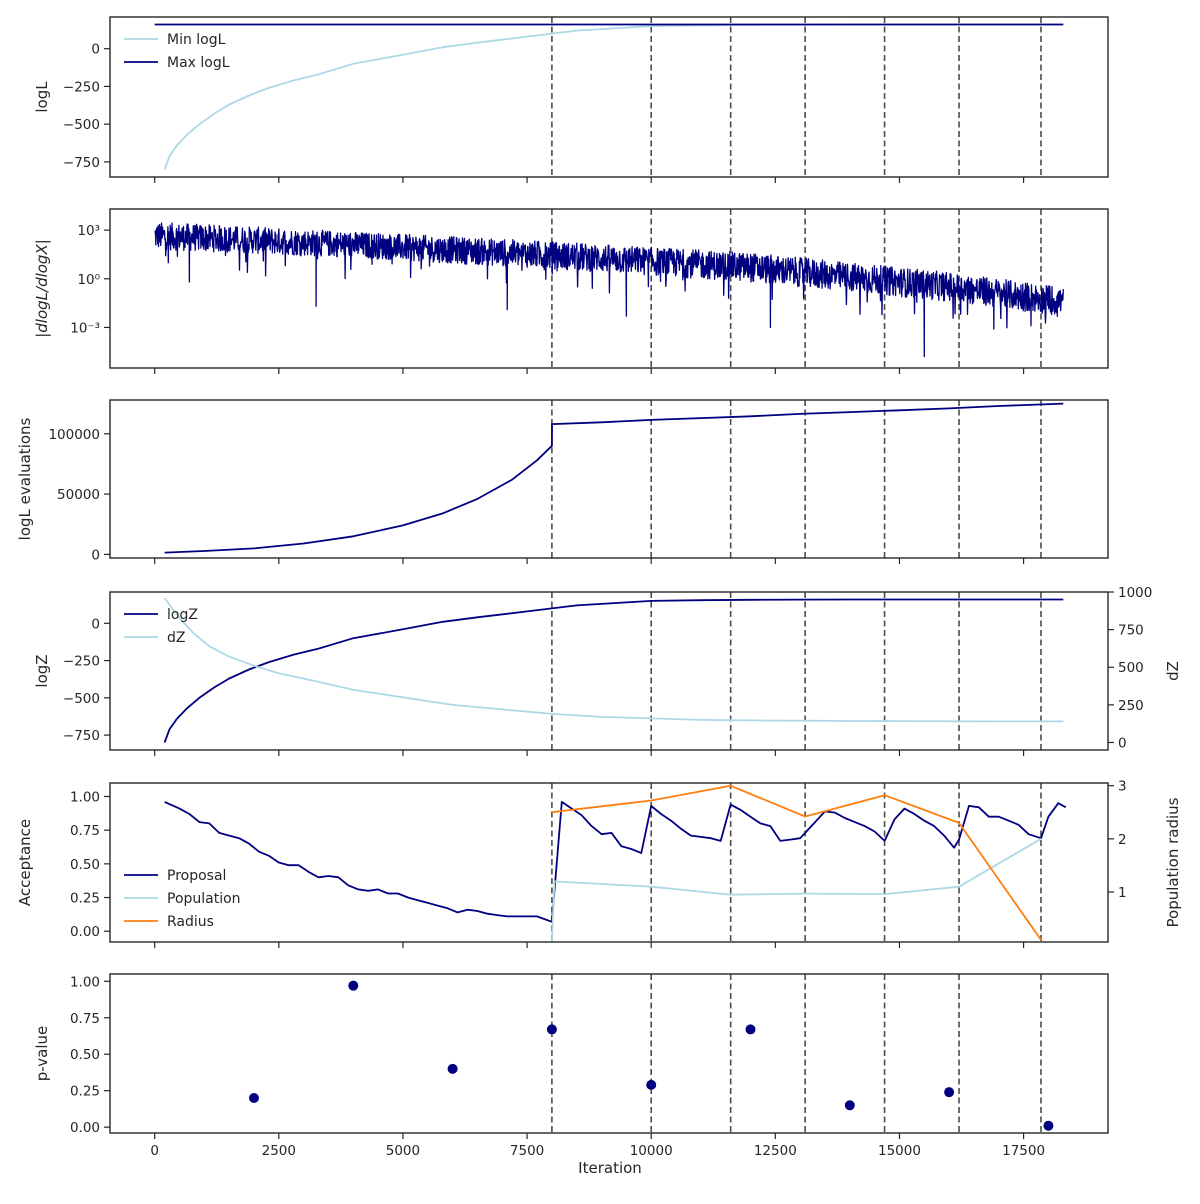 This screenshot has height=1204, width=1200. I want to click on x-tick-label: 15000, so click(899, 1151).